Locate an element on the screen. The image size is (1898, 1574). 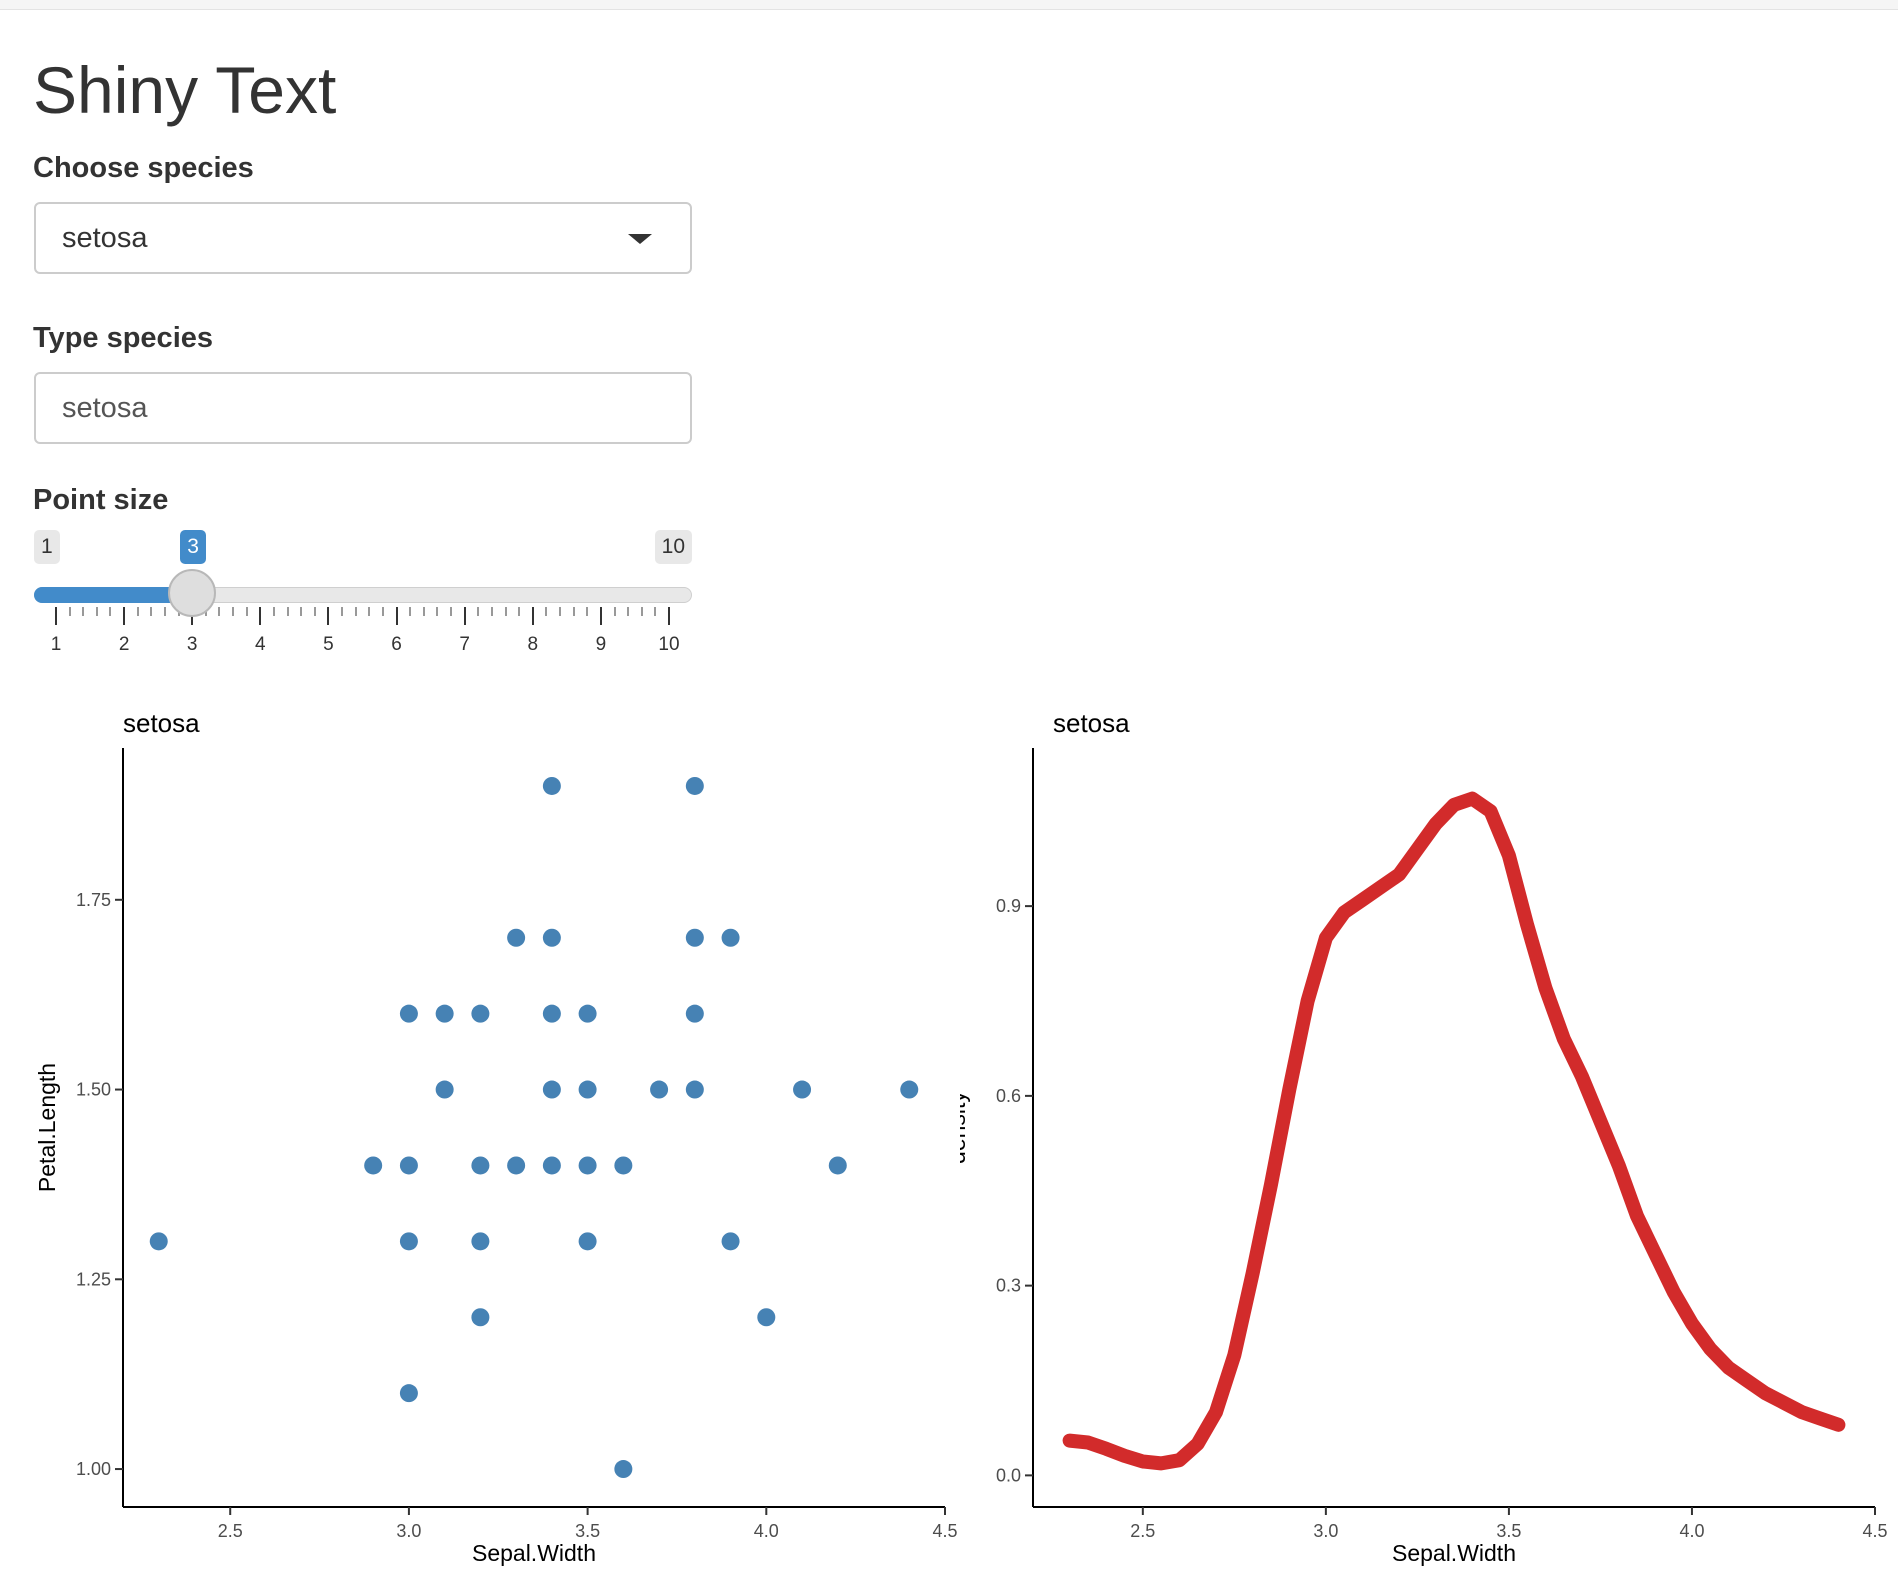
x-axis-label: Sepal.Width is located at coordinates (1454, 1553).